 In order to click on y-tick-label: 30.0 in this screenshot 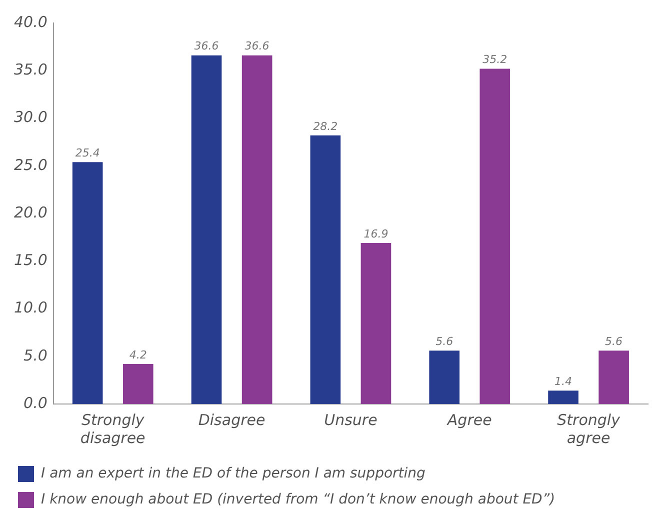, I will do `click(31, 117)`.